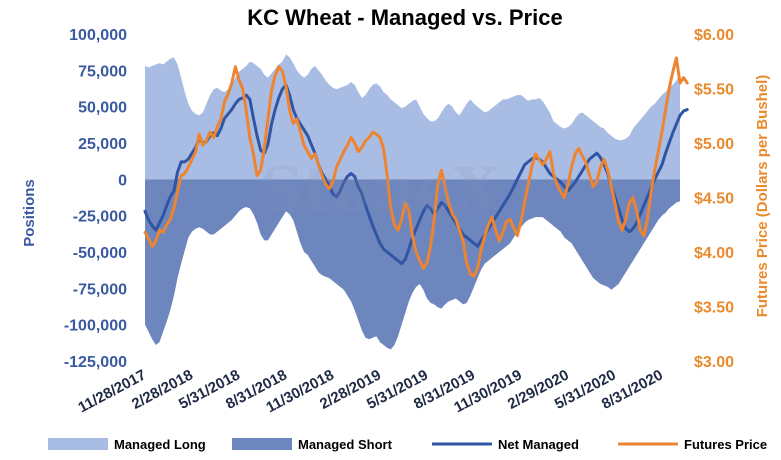 Image resolution: width=781 pixels, height=460 pixels. What do you see at coordinates (714, 90) in the screenshot?
I see `right-tick-label: $5.50` at bounding box center [714, 90].